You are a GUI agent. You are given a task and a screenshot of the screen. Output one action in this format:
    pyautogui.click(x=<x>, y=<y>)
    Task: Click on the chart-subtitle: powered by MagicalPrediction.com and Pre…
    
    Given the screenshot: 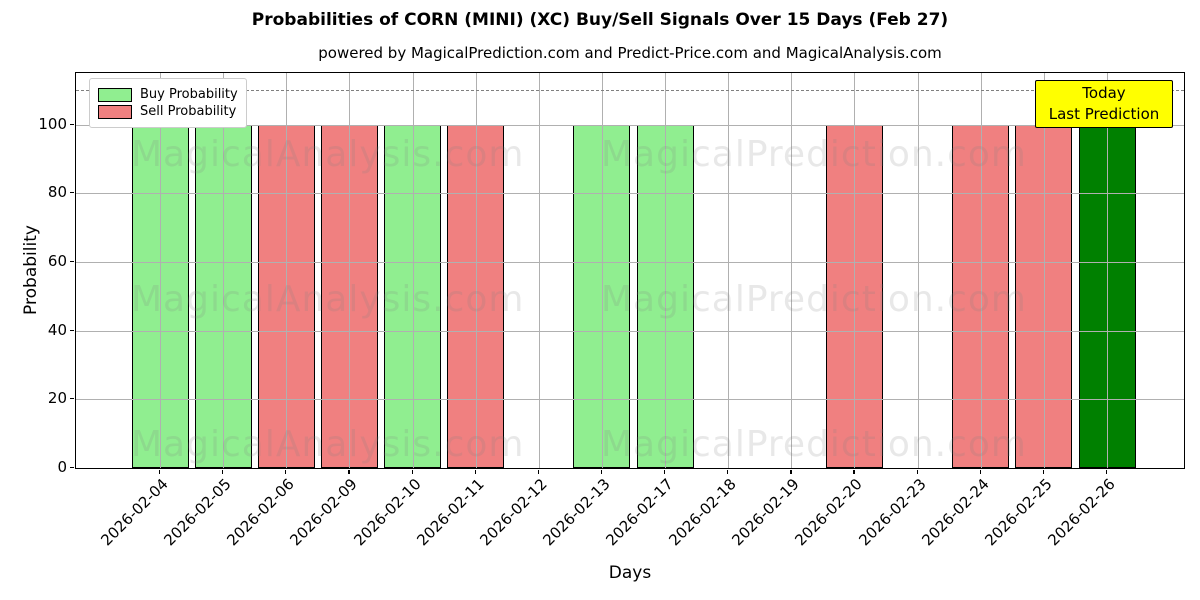 What is the action you would take?
    pyautogui.click(x=630, y=53)
    